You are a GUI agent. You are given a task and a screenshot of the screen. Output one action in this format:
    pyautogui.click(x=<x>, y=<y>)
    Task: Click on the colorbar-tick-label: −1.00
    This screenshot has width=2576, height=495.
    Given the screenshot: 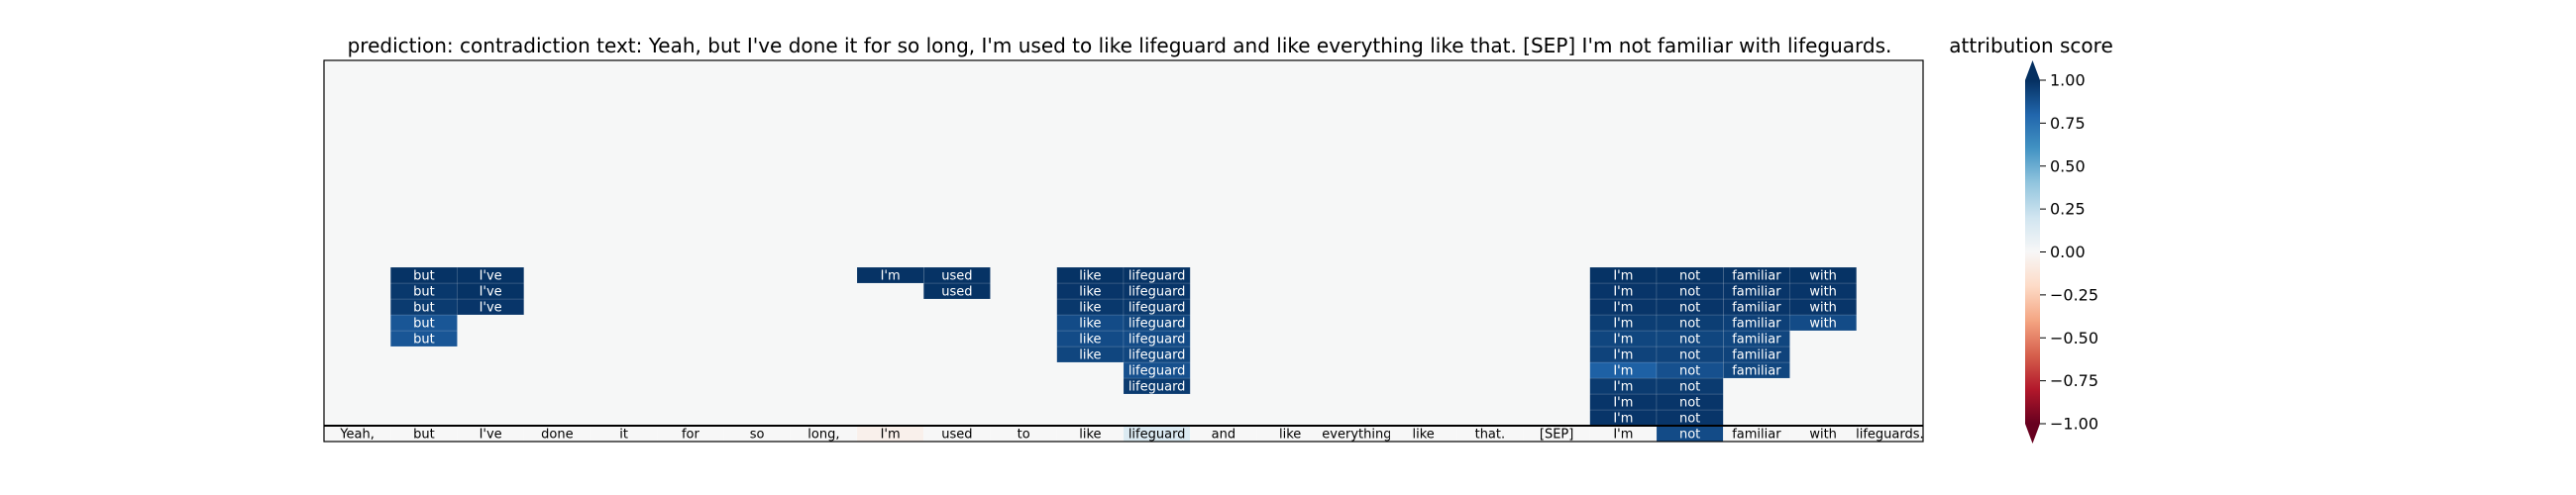 What is the action you would take?
    pyautogui.click(x=2074, y=424)
    